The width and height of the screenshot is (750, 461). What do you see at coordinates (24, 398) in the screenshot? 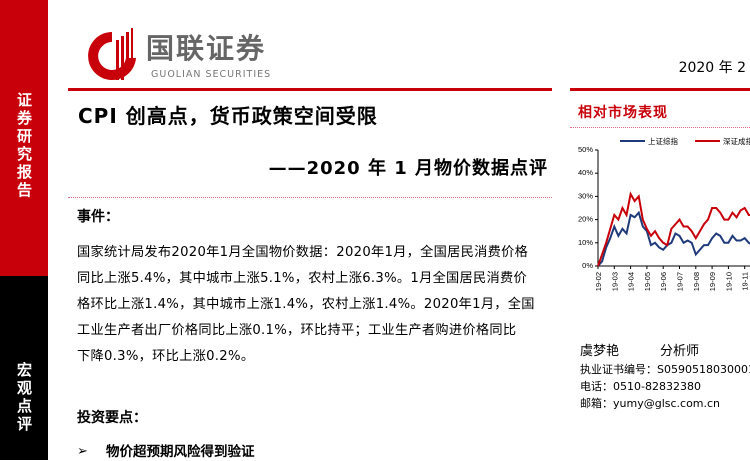
I see `sidebar-bottom-label: 宏观点评` at bounding box center [24, 398].